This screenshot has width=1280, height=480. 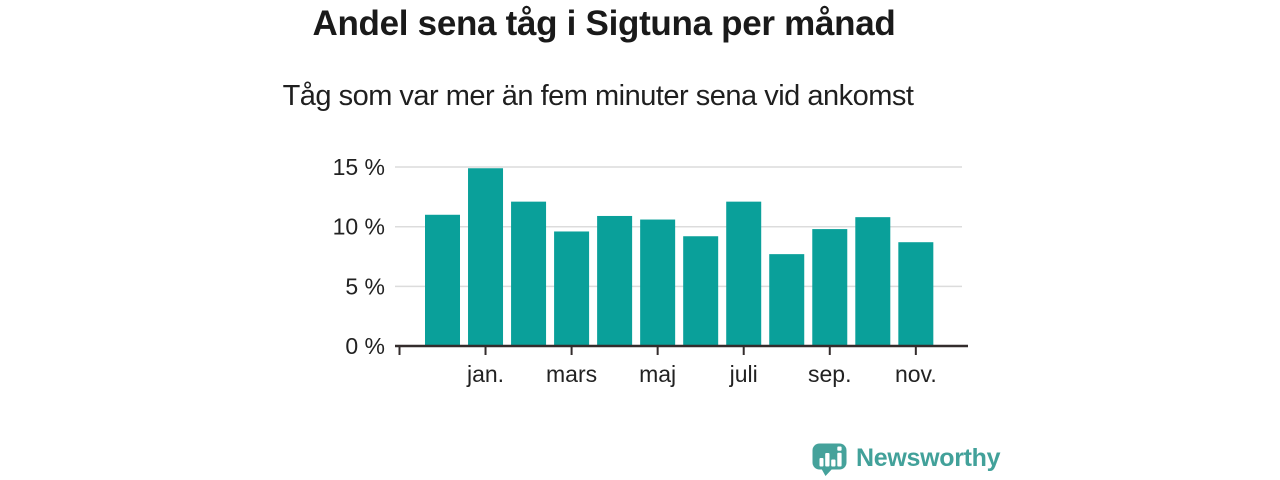 What do you see at coordinates (657, 374) in the screenshot?
I see `x-axis-label: maj` at bounding box center [657, 374].